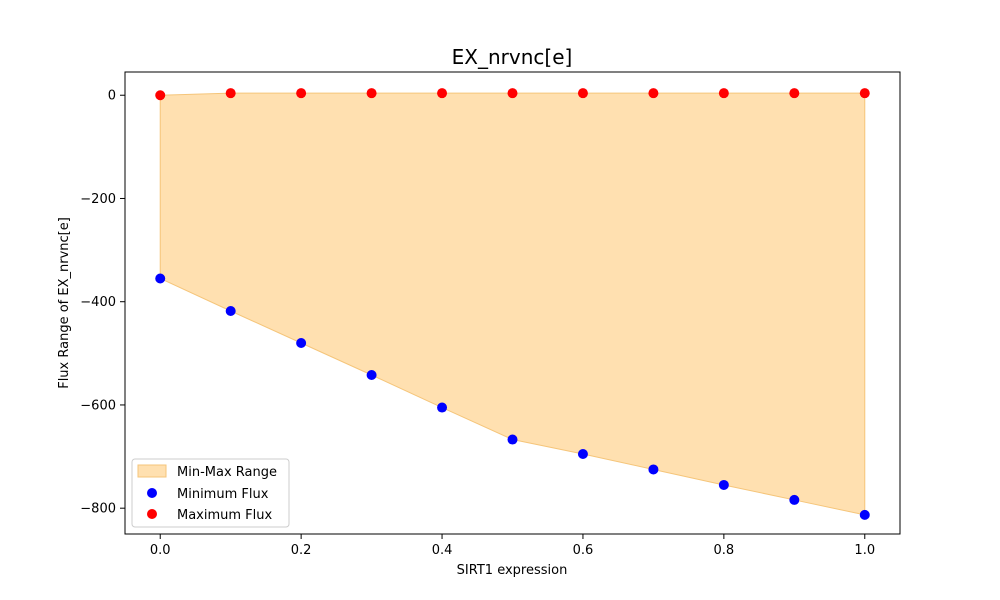 This screenshot has width=1000, height=600. I want to click on y-axis-ticks: 0 −200 −400 −600 −800, so click(102, 303).